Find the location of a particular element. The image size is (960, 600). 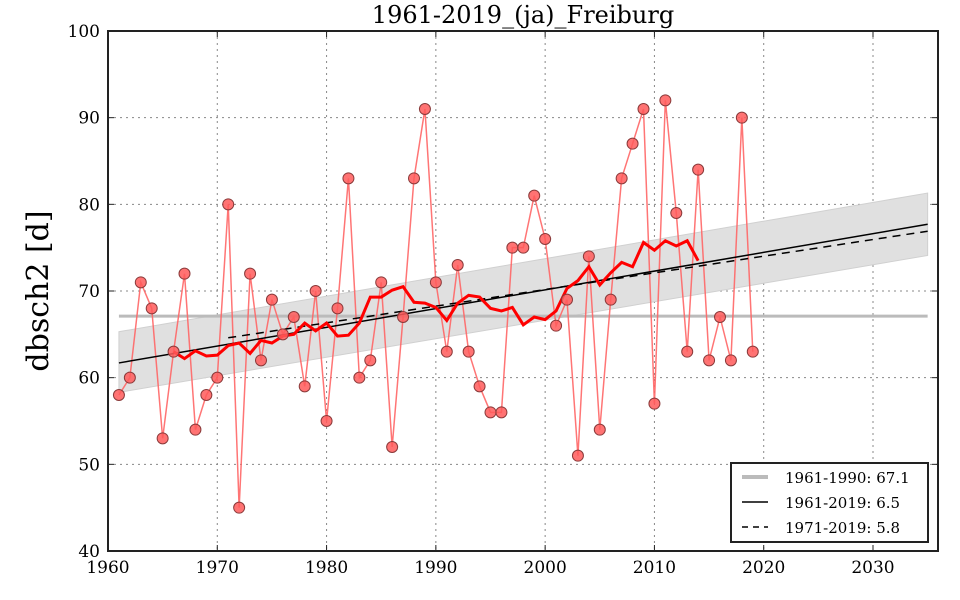

y-tick-label: 60 is located at coordinates (89, 379).